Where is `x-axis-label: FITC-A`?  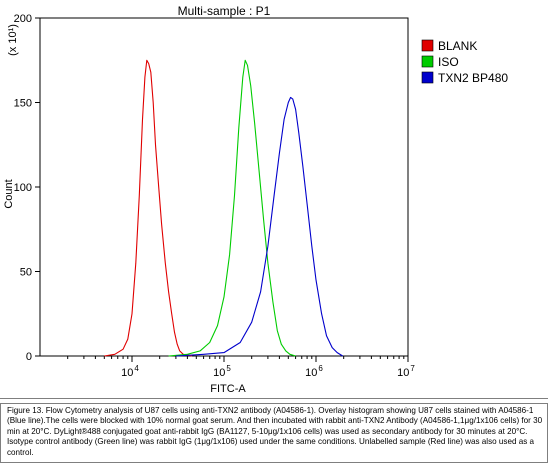
x-axis-label: FITC-A is located at coordinates (228, 389).